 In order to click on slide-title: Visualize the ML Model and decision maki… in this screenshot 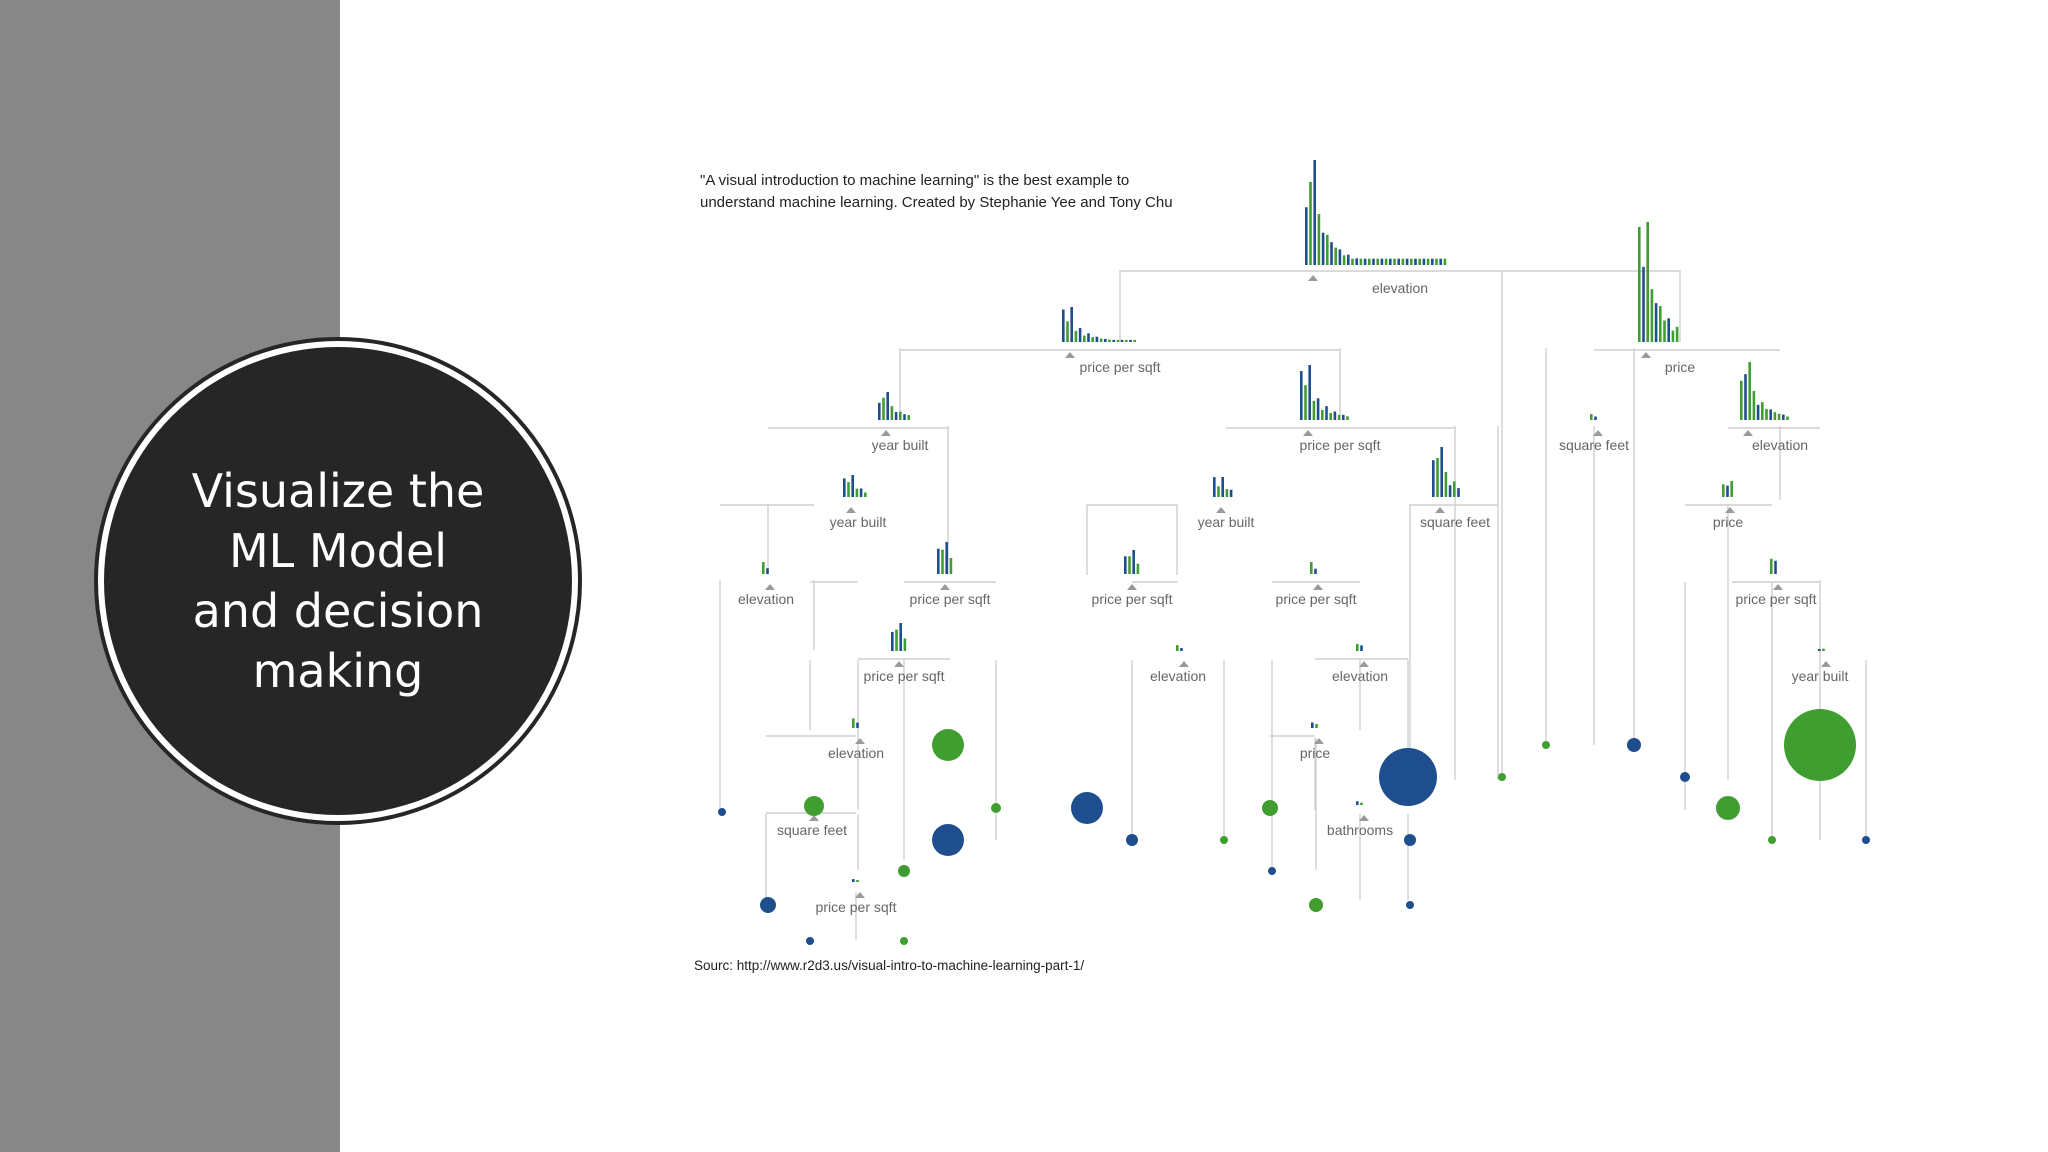, I will do `click(338, 581)`.